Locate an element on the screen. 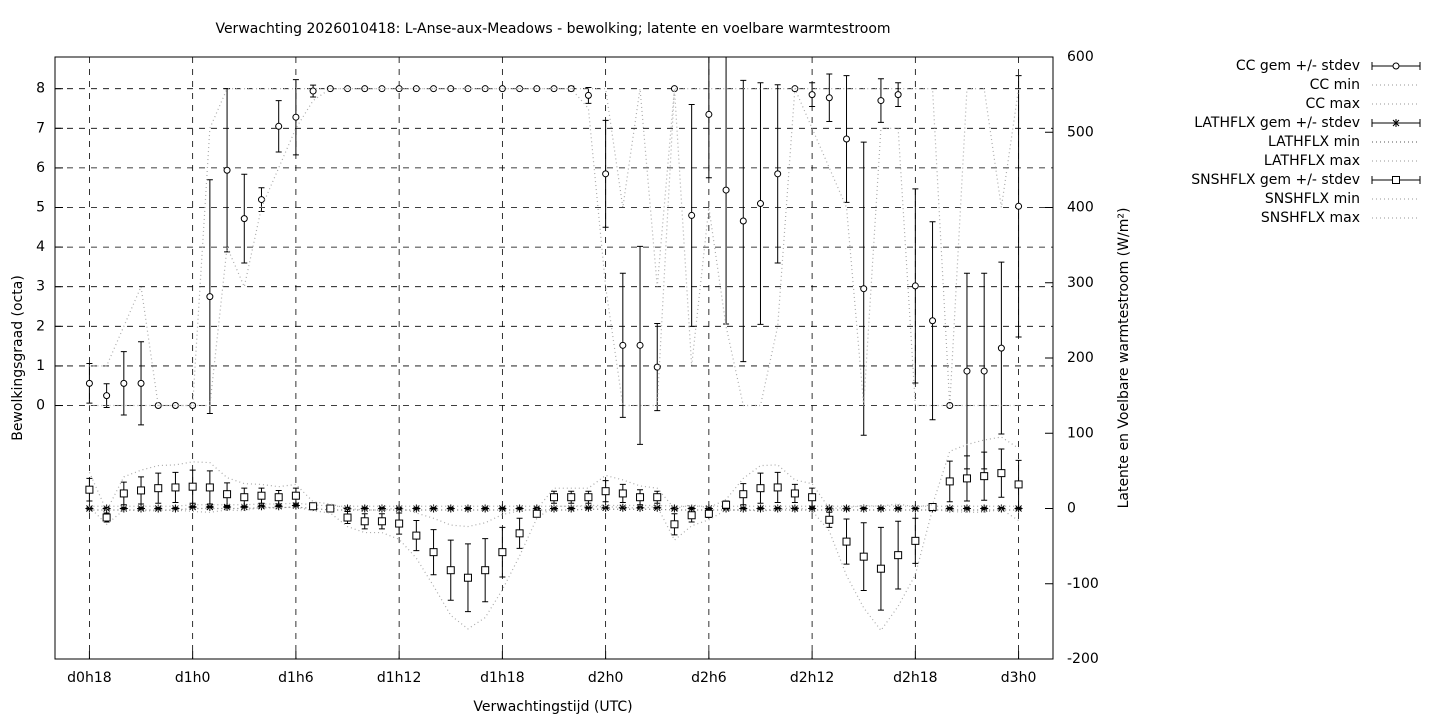  y-tick-label: 3 is located at coordinates (40, 287).